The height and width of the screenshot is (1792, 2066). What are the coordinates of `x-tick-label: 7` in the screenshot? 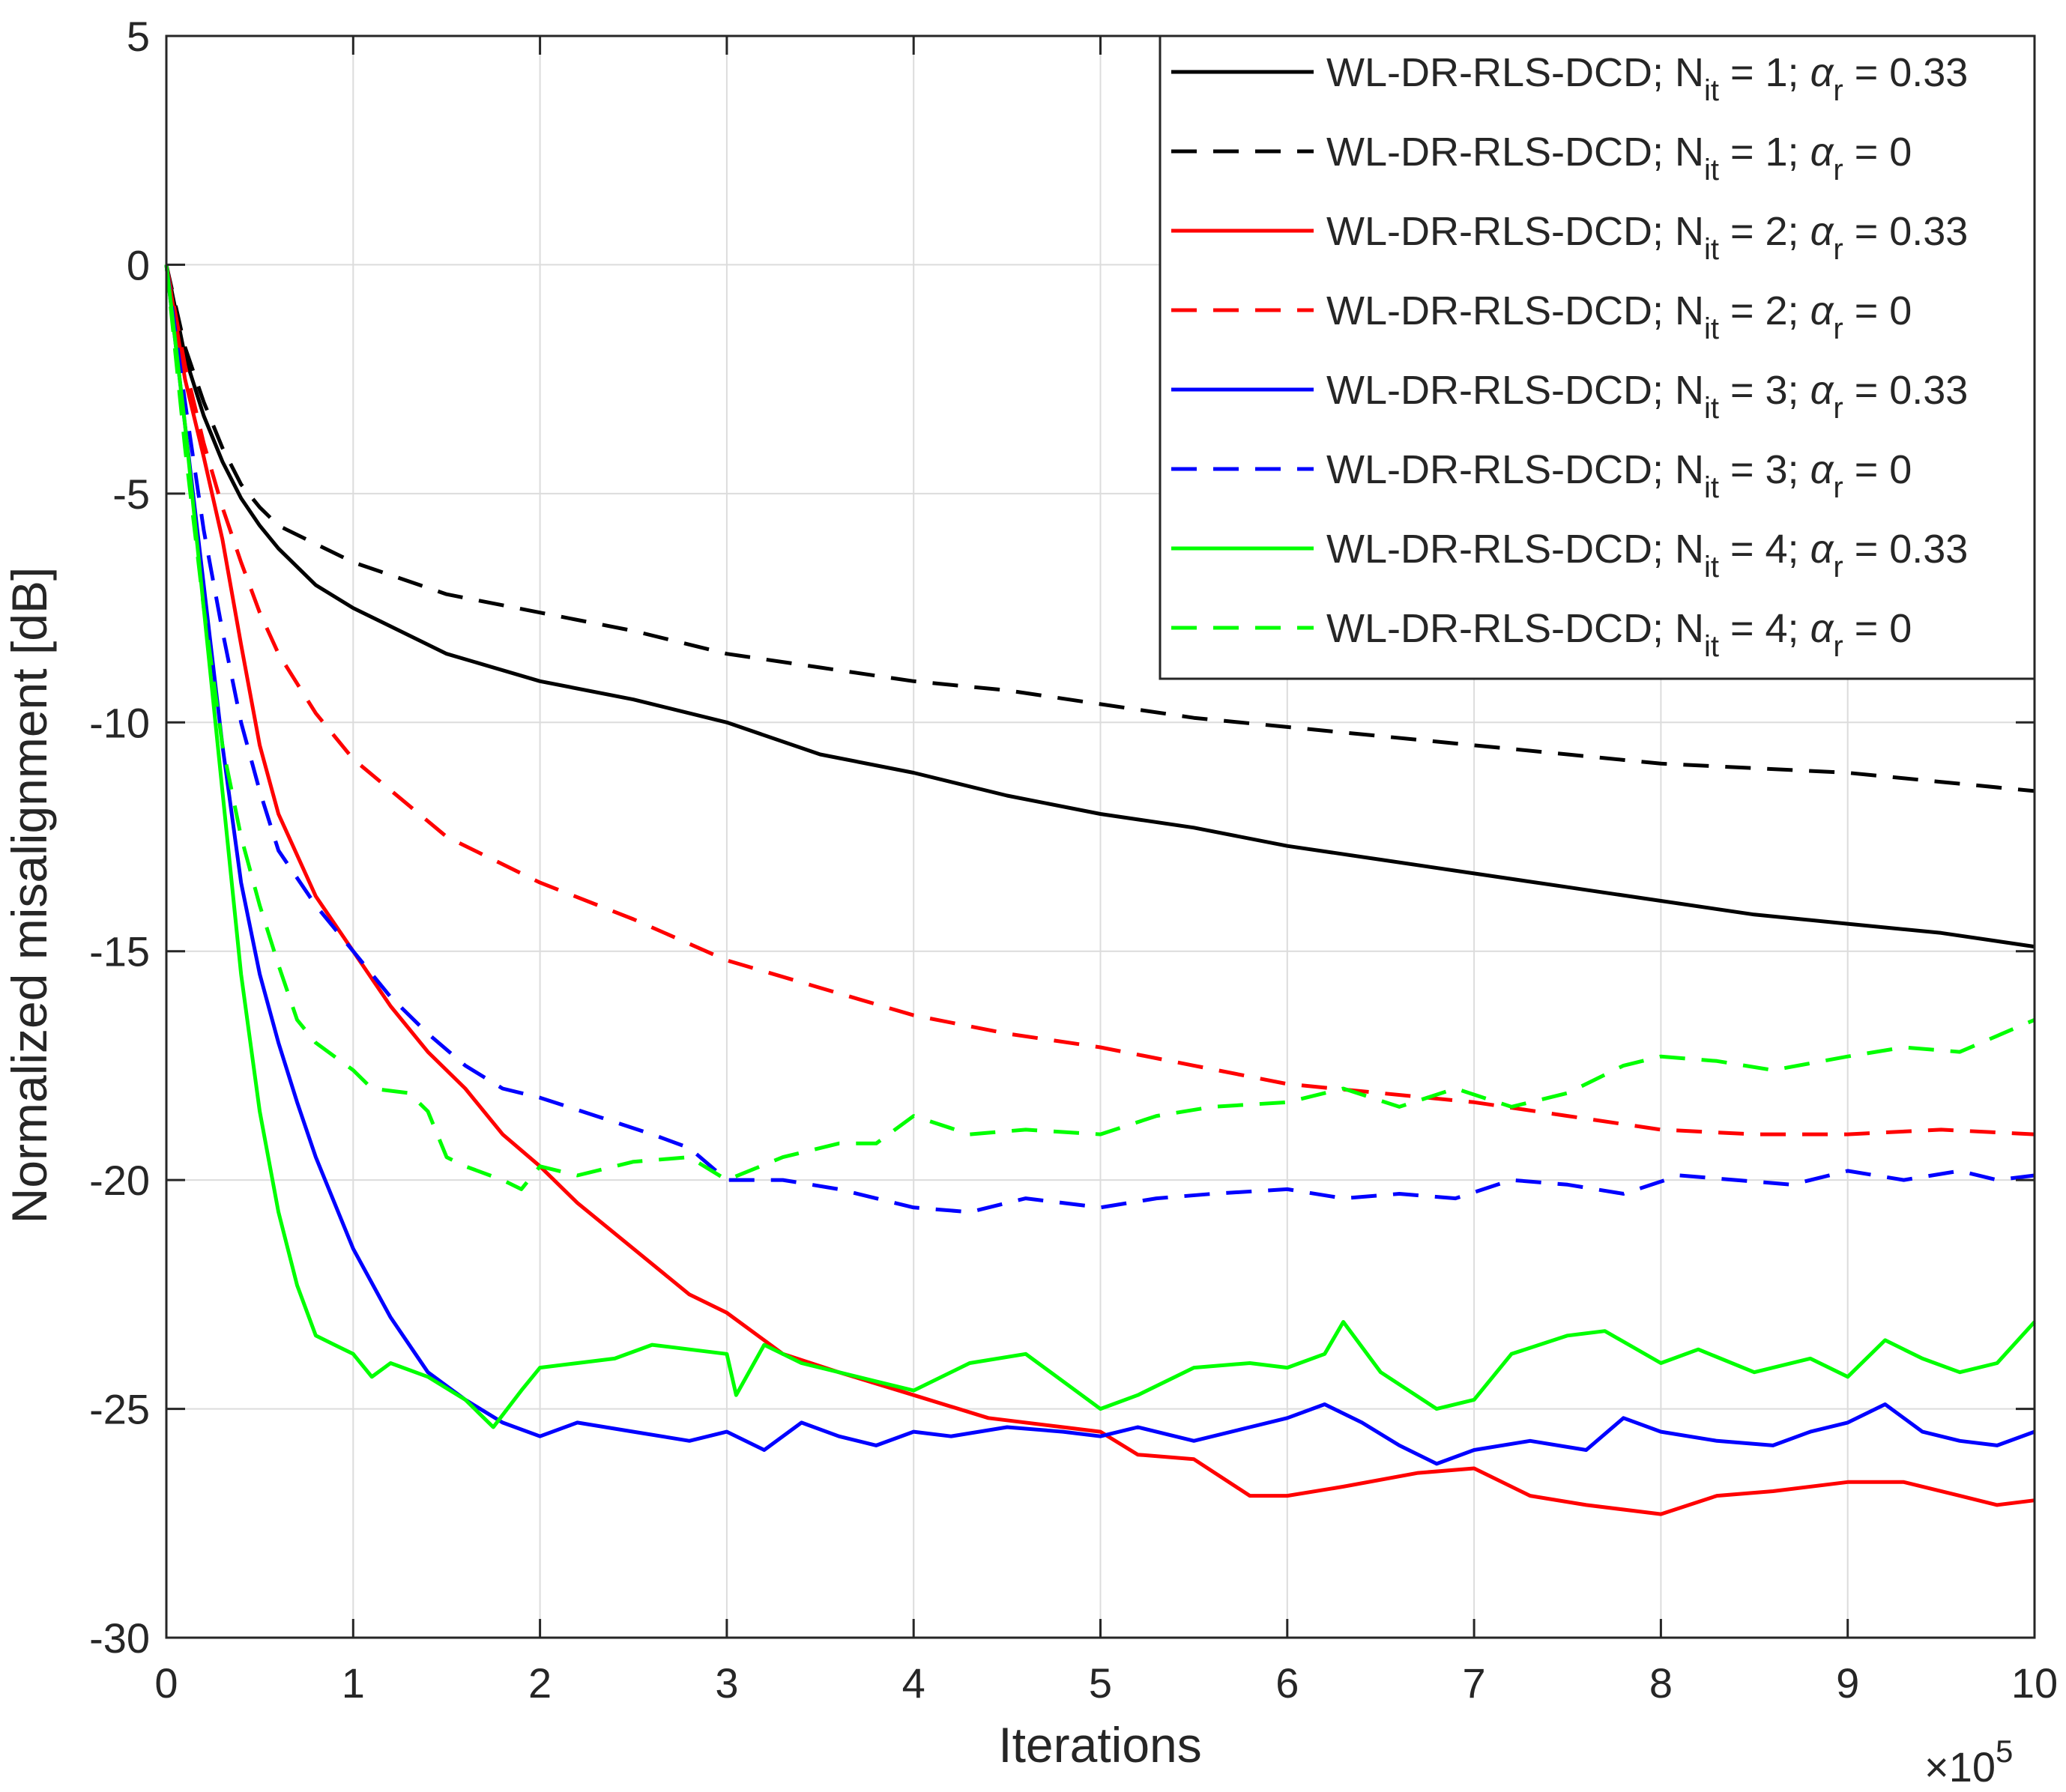 It's located at (1474, 1683).